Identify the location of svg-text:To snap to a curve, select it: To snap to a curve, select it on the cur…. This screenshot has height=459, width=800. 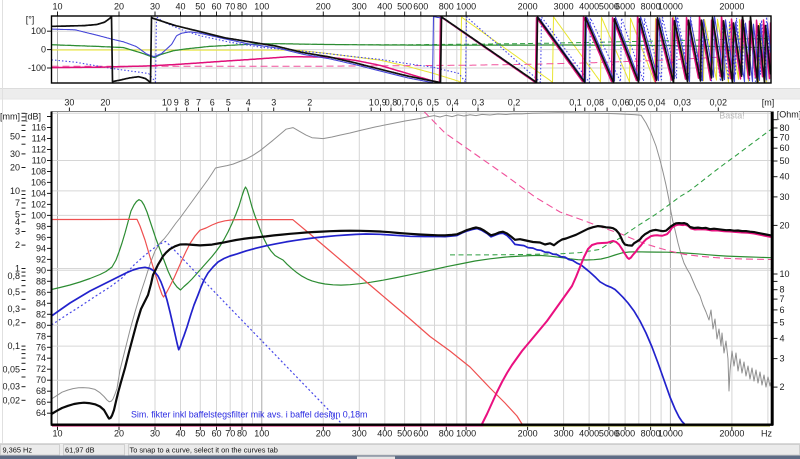
(204, 450).